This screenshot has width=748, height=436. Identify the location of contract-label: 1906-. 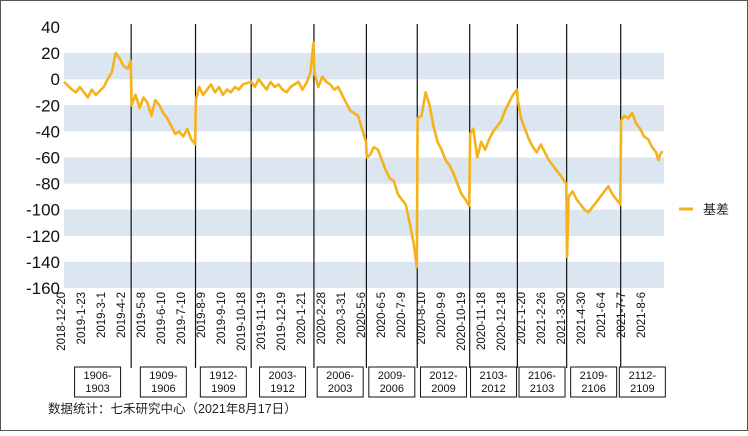
(98, 376).